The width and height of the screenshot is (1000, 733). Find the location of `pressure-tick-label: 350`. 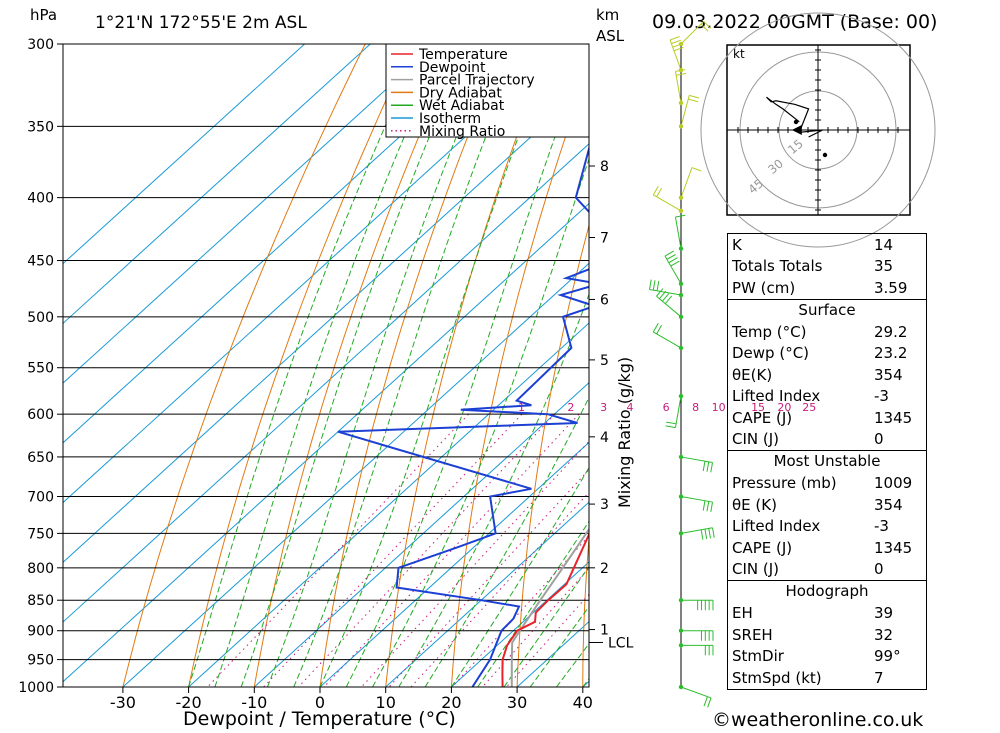

pressure-tick-label: 350 is located at coordinates (40, 127).